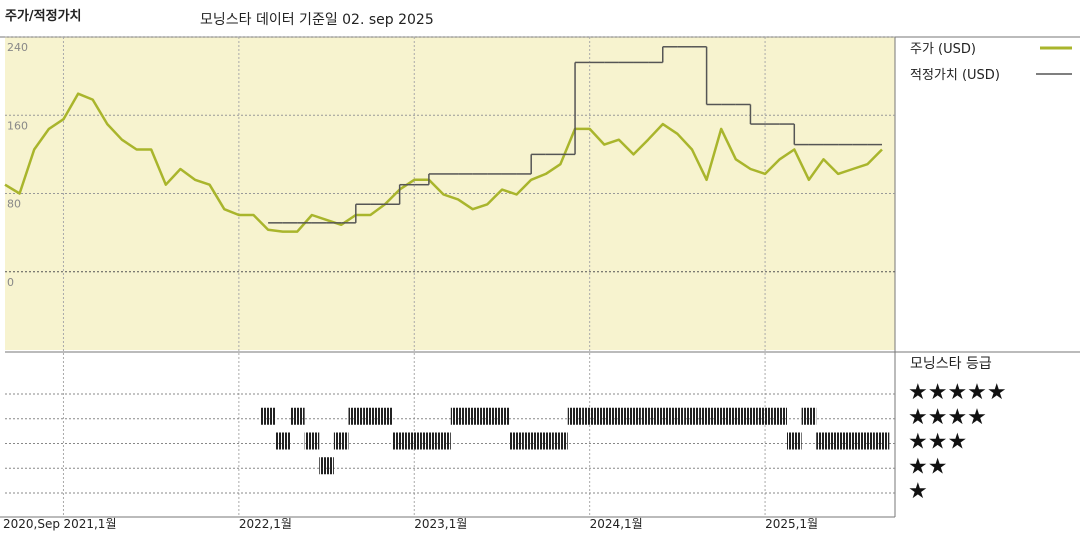 The height and width of the screenshot is (544, 1080). Describe the element at coordinates (10, 282) in the screenshot. I see `y-tick-label: 0` at that location.